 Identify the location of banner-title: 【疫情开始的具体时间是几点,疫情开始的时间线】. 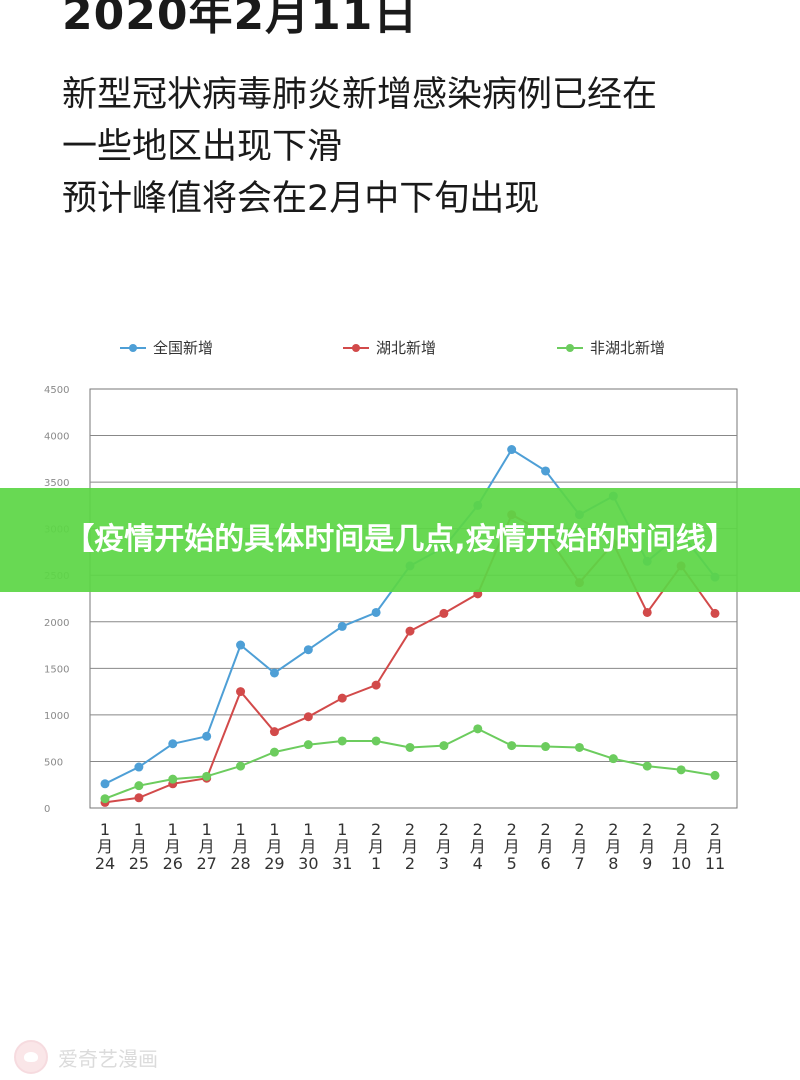
(400, 539).